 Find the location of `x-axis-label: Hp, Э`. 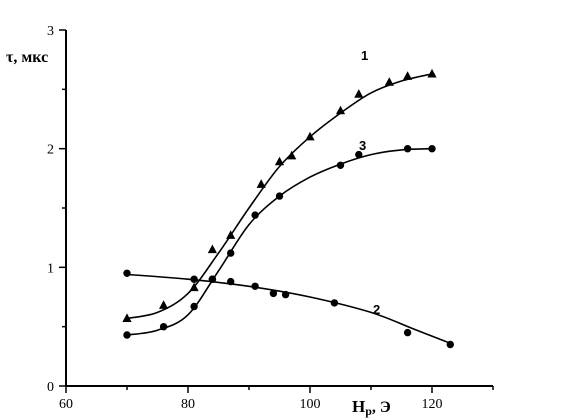

x-axis-label: Hp, Э is located at coordinates (371, 407).